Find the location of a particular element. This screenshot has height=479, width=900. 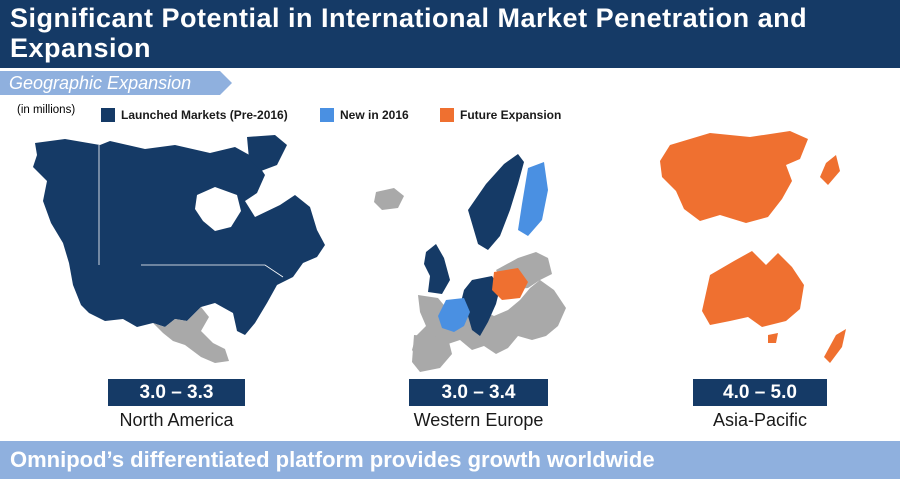

section-label: Geographic Expansion is located at coordinates (100, 83).